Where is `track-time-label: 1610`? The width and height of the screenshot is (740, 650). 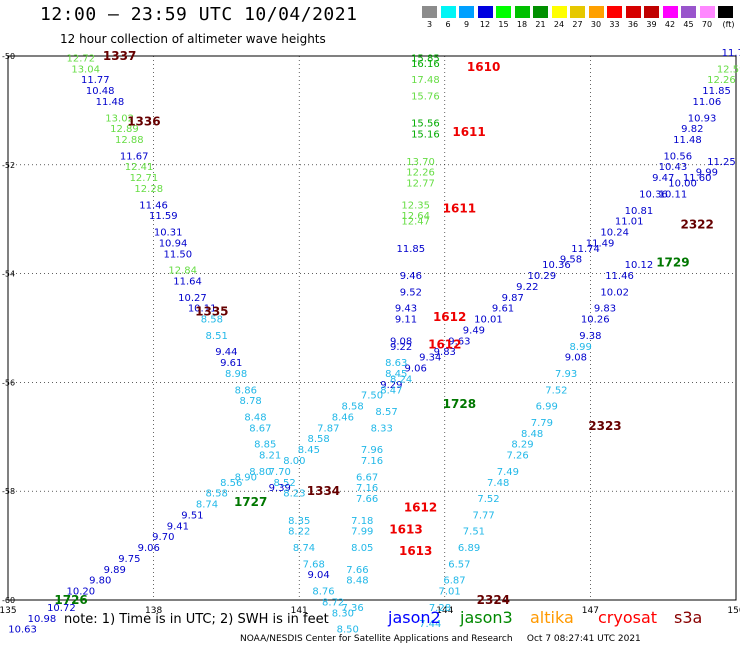
track-time-label: 1610 is located at coordinates (483, 67).